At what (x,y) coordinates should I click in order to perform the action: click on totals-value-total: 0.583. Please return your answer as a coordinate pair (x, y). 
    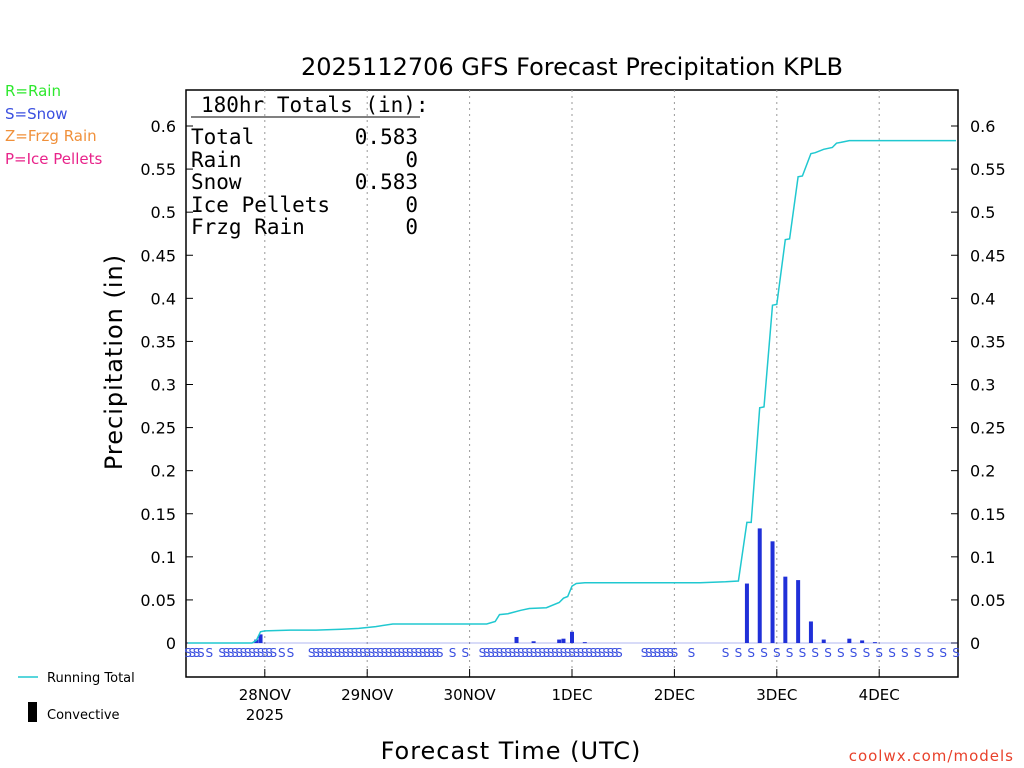
    Looking at the image, I should click on (386, 137).